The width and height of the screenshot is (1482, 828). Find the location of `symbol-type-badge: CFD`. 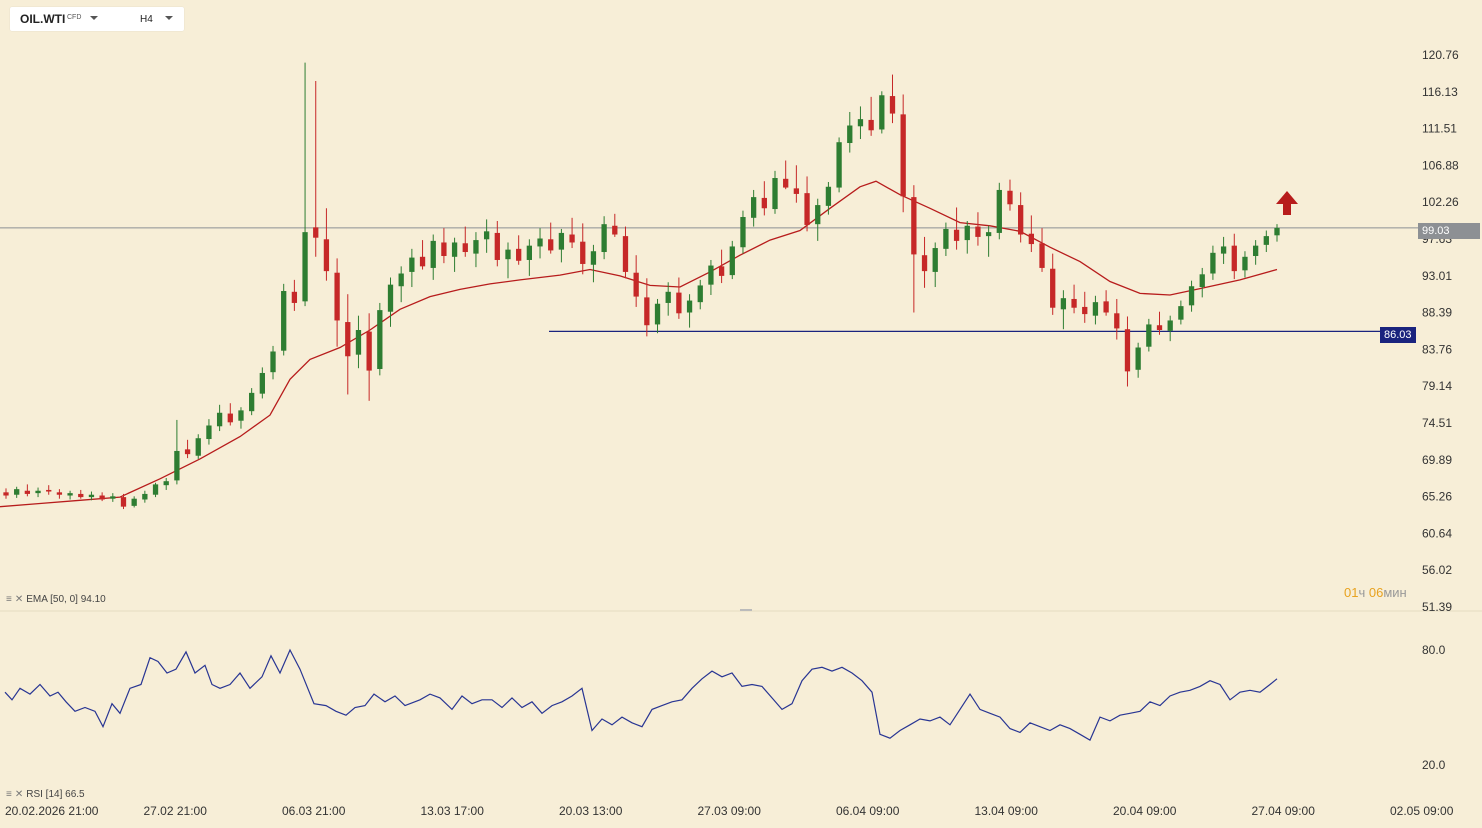

symbol-type-badge: CFD is located at coordinates (74, 17).